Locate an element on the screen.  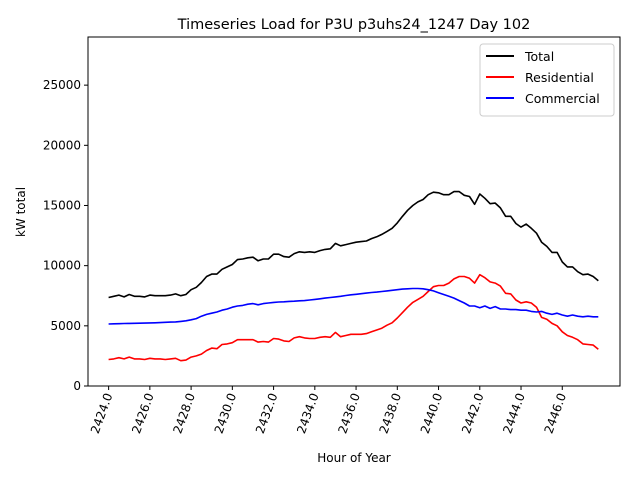
y-tick-label: 0 is located at coordinates (77, 386).